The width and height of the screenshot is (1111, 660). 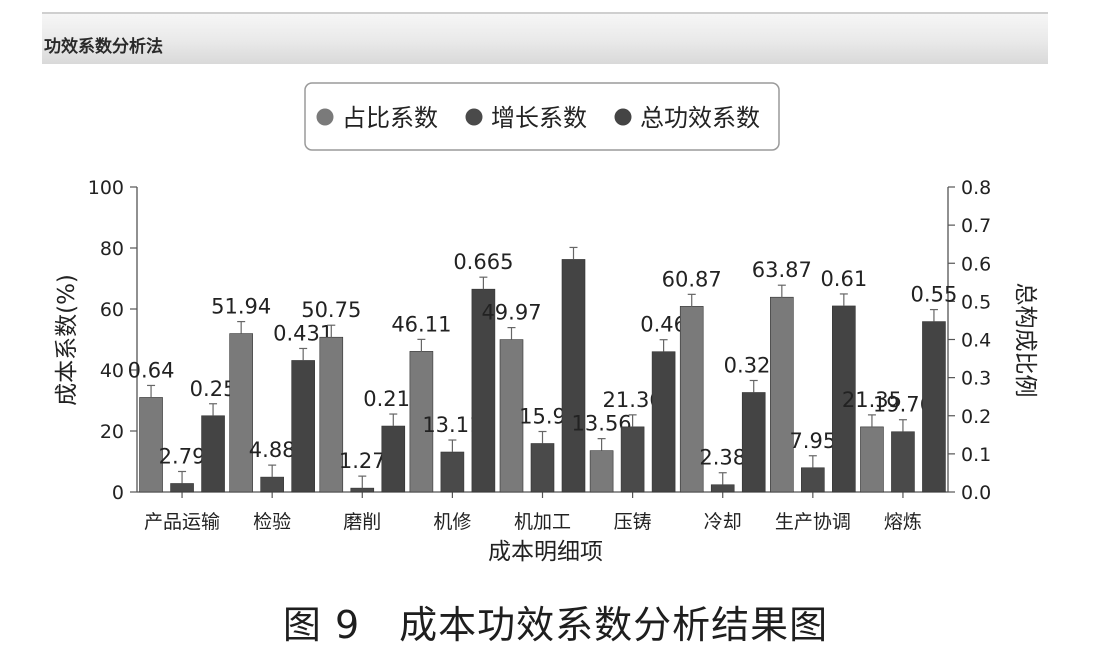 I want to click on y2-tick-label: 0.5, so click(x=976, y=302).